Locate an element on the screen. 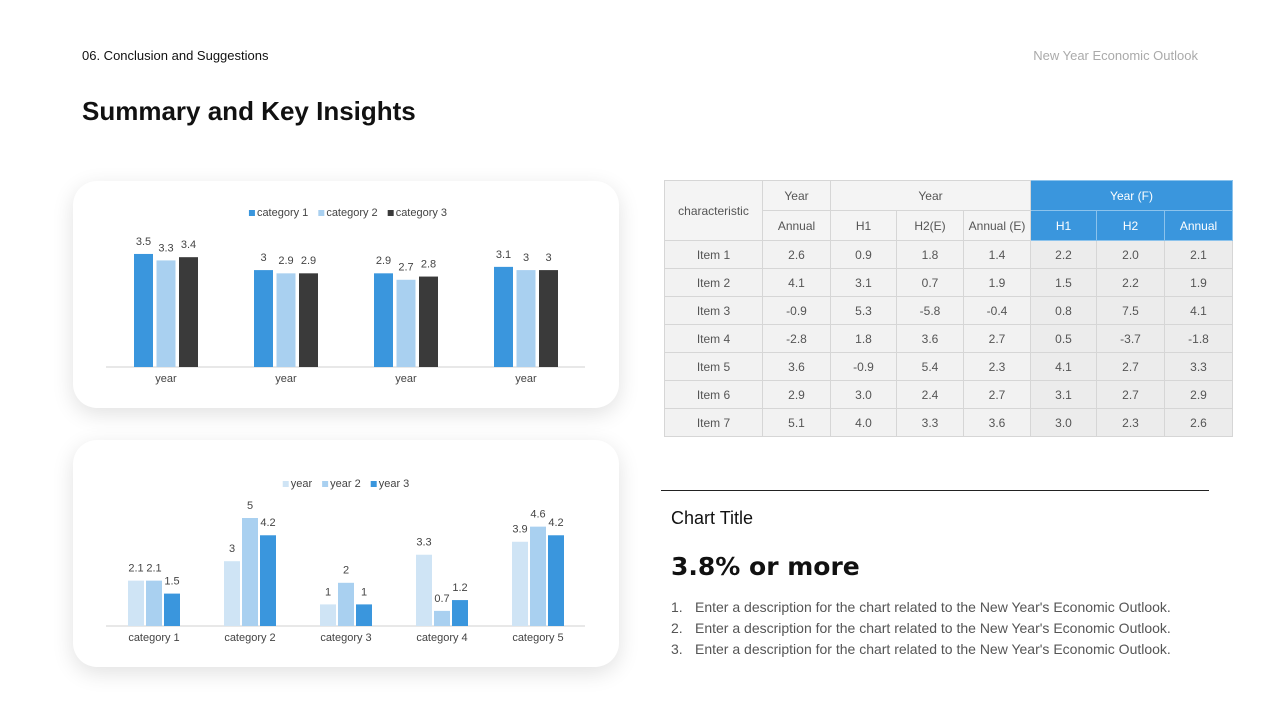 The image size is (1280, 720). table-cell: 3.3 is located at coordinates (1198, 366).